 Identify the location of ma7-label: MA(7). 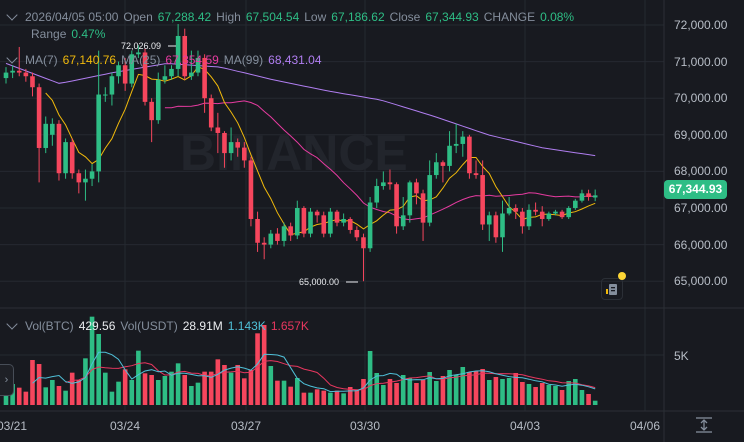
(41, 60).